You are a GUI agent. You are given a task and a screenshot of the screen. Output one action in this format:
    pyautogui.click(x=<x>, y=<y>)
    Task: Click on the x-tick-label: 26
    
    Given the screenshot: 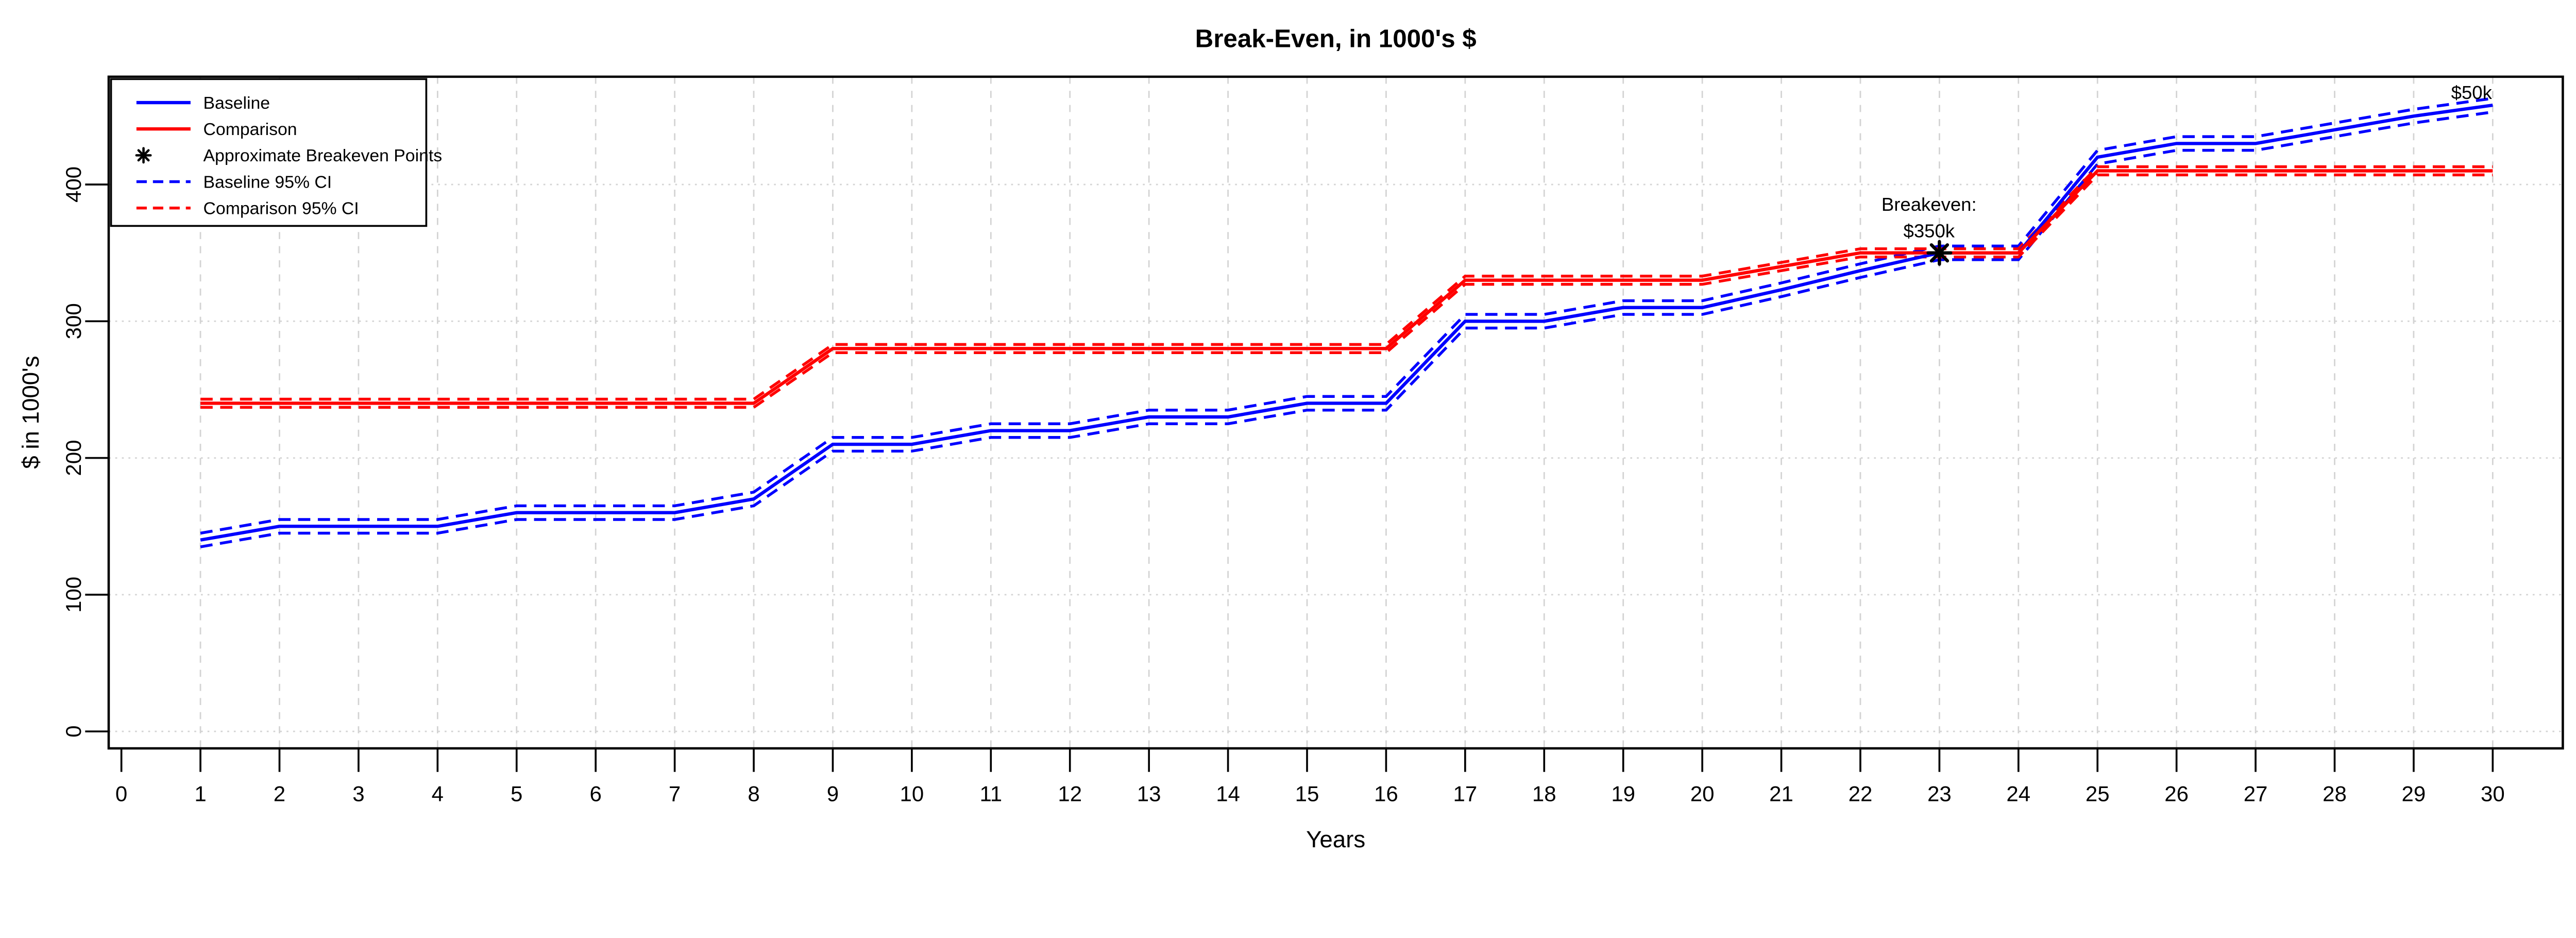 What is the action you would take?
    pyautogui.click(x=2176, y=793)
    